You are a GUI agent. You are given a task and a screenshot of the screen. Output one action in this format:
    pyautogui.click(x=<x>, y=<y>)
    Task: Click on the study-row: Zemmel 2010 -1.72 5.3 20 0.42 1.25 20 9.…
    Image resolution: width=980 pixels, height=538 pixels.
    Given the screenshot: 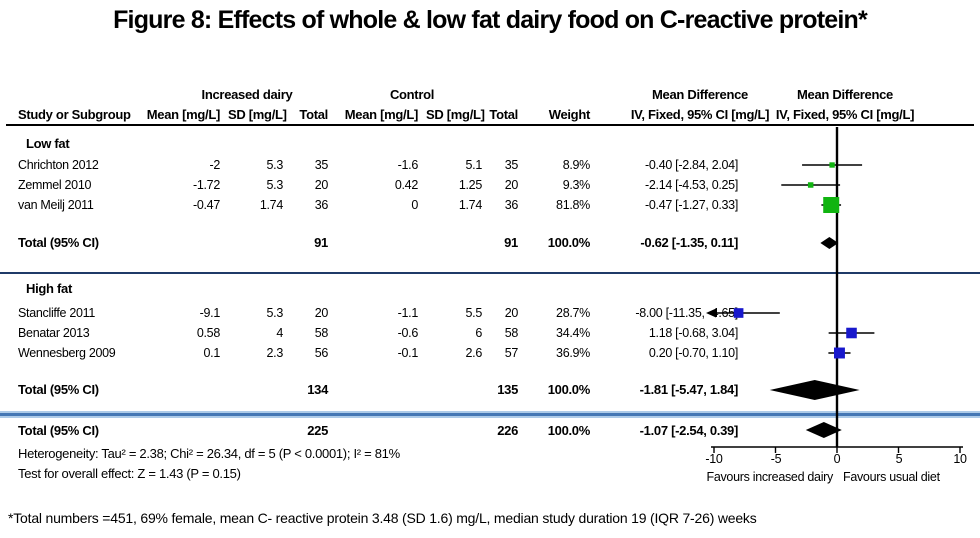 What is the action you would take?
    pyautogui.click(x=490, y=186)
    